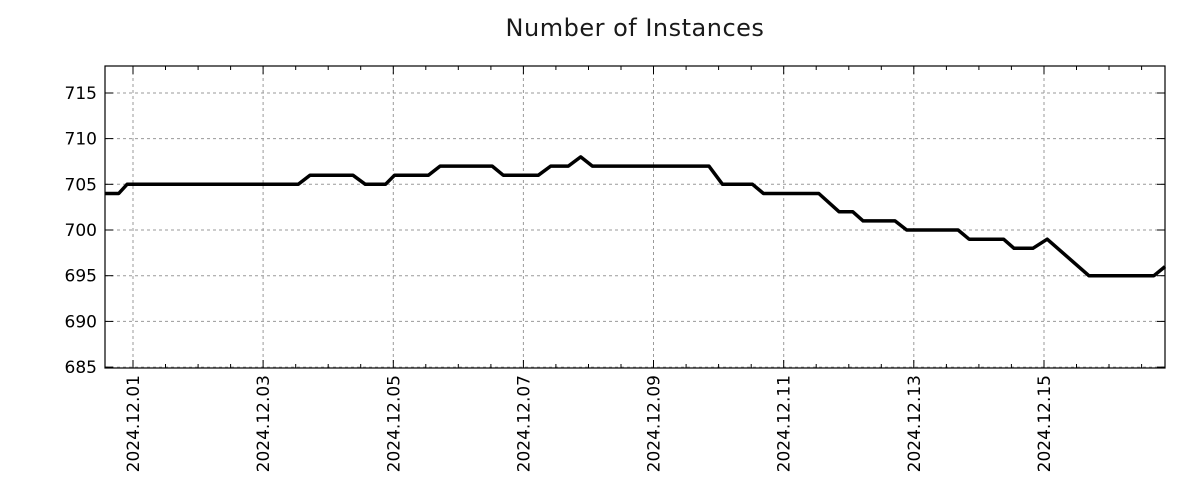 Image resolution: width=1200 pixels, height=500 pixels. I want to click on y-tick-label: 710, so click(81, 140).